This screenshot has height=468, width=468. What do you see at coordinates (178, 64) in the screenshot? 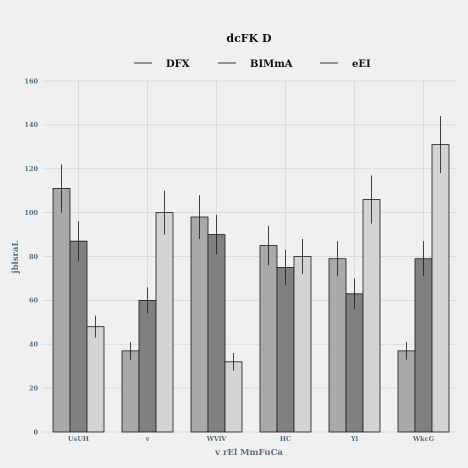
I see `legend-label: DFX` at bounding box center [178, 64].